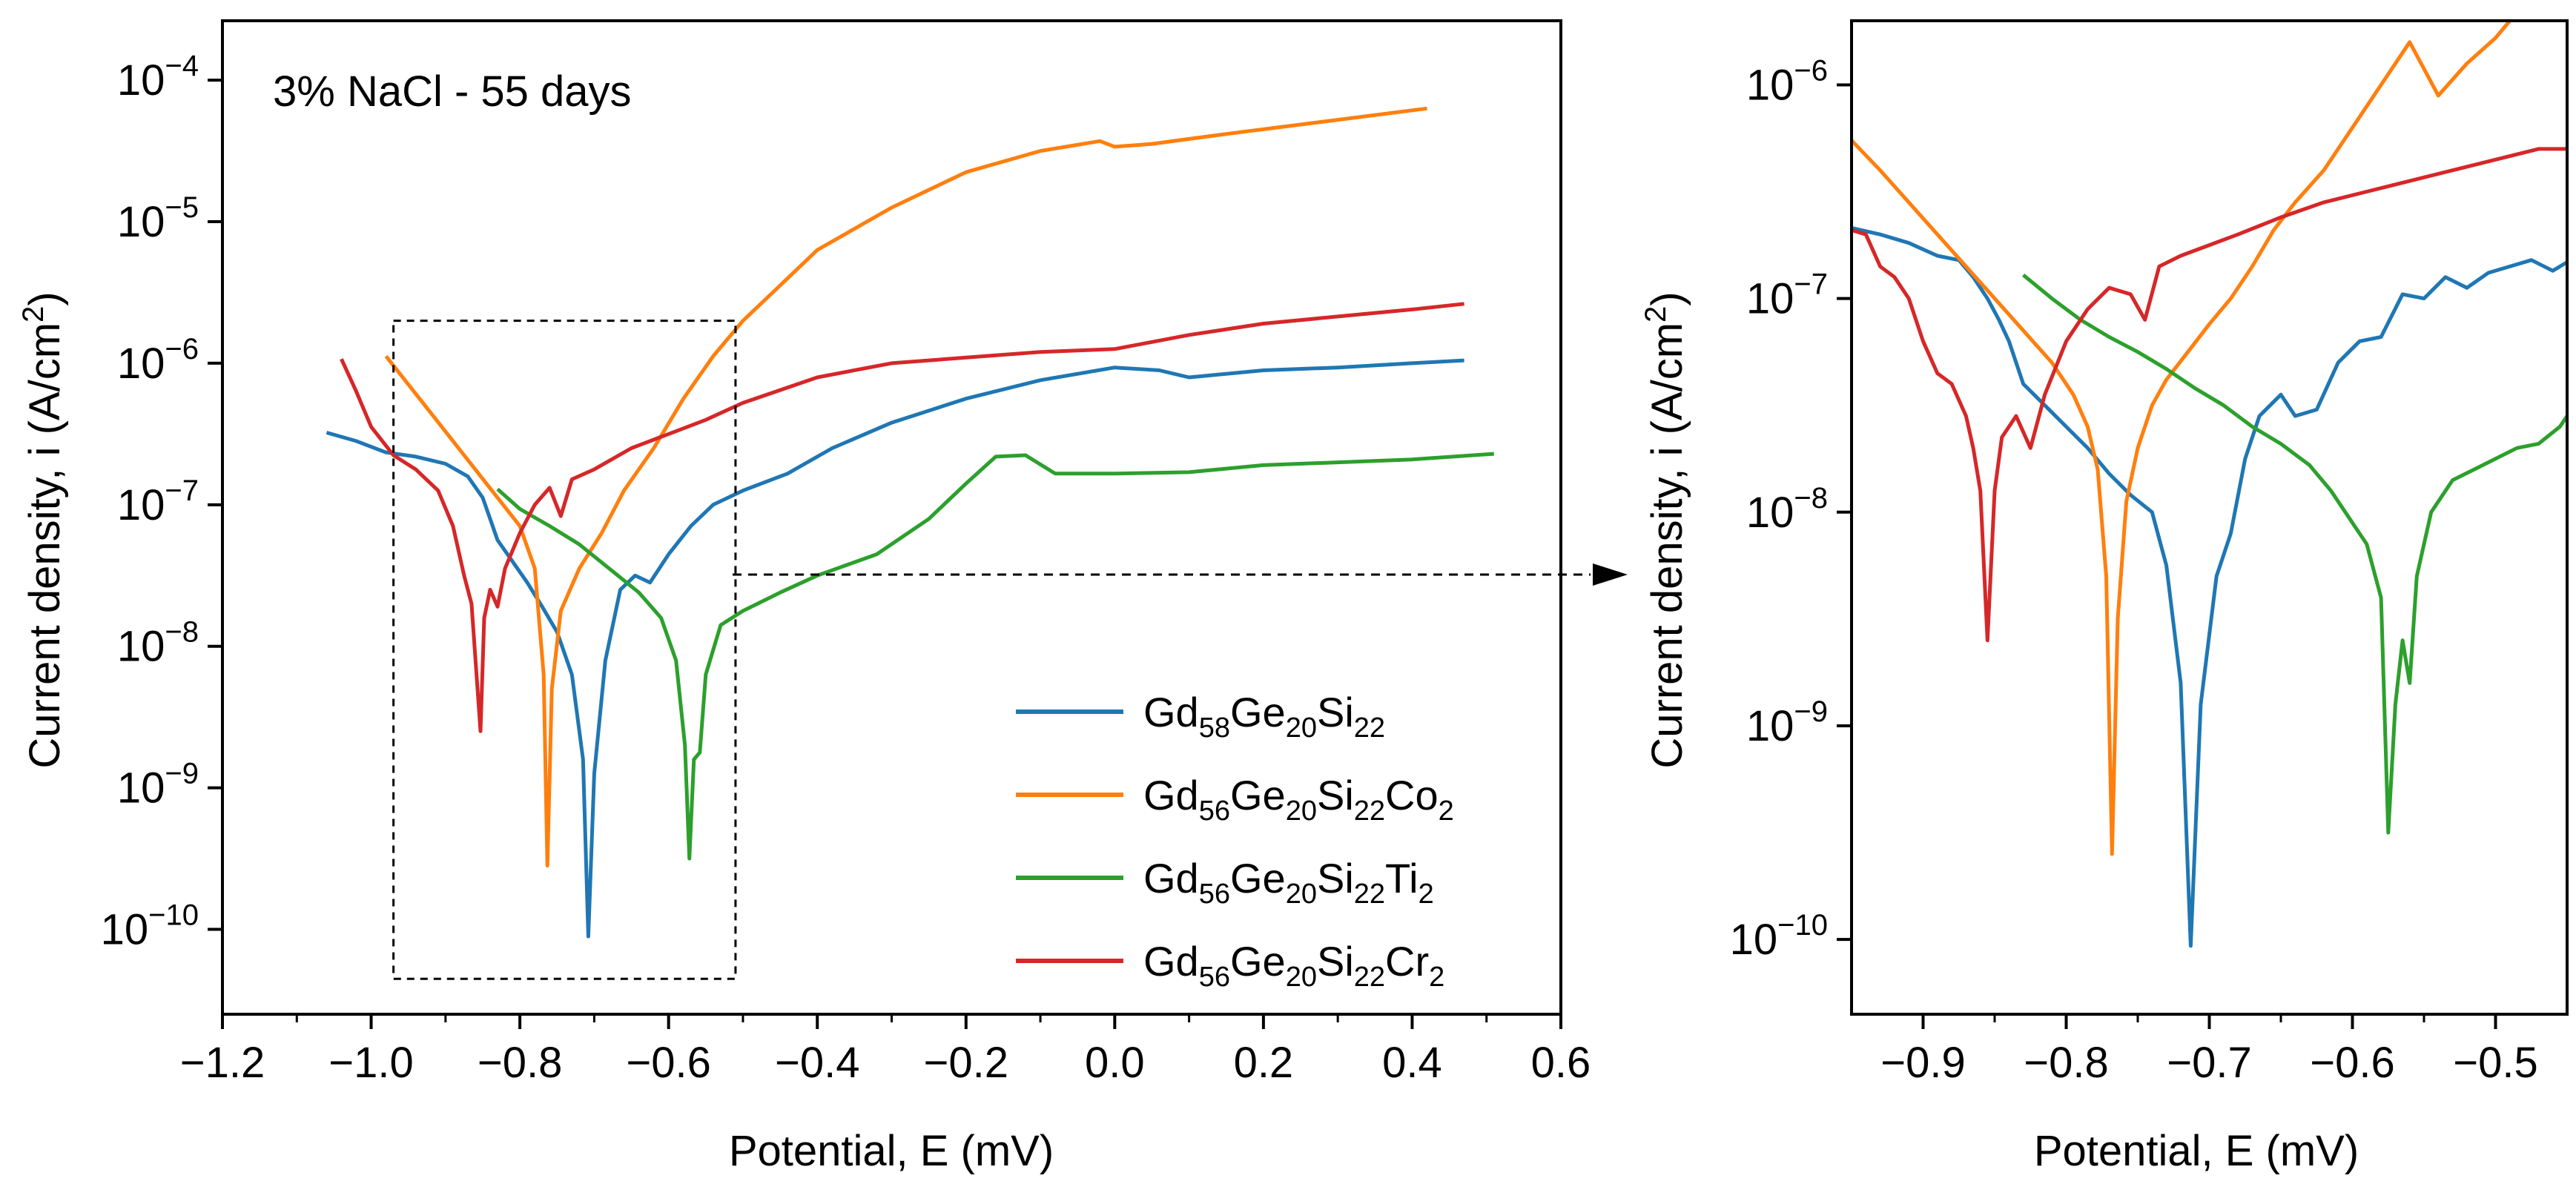 The width and height of the screenshot is (2576, 1184). I want to click on left-x-tick-label: −0.8, so click(520, 1063).